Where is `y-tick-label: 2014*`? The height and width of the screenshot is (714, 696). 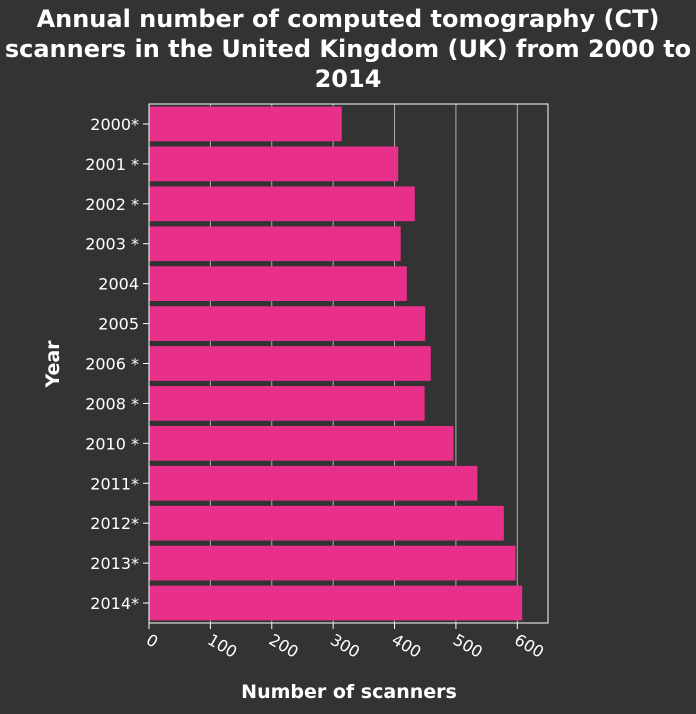
y-tick-label: 2014* is located at coordinates (114, 603).